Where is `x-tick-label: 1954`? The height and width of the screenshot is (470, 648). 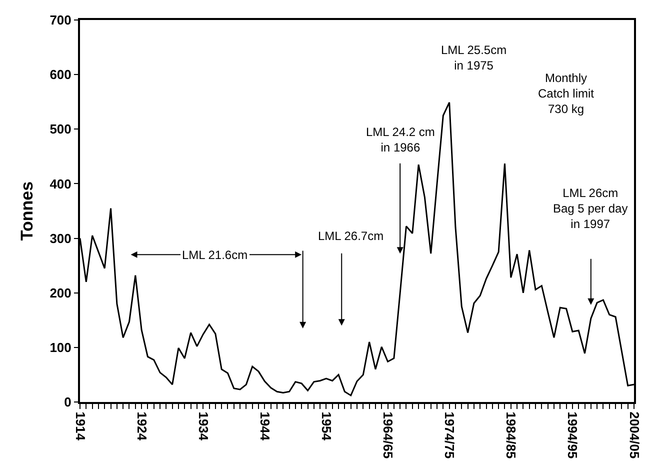 x-tick-label: 1954 is located at coordinates (326, 427).